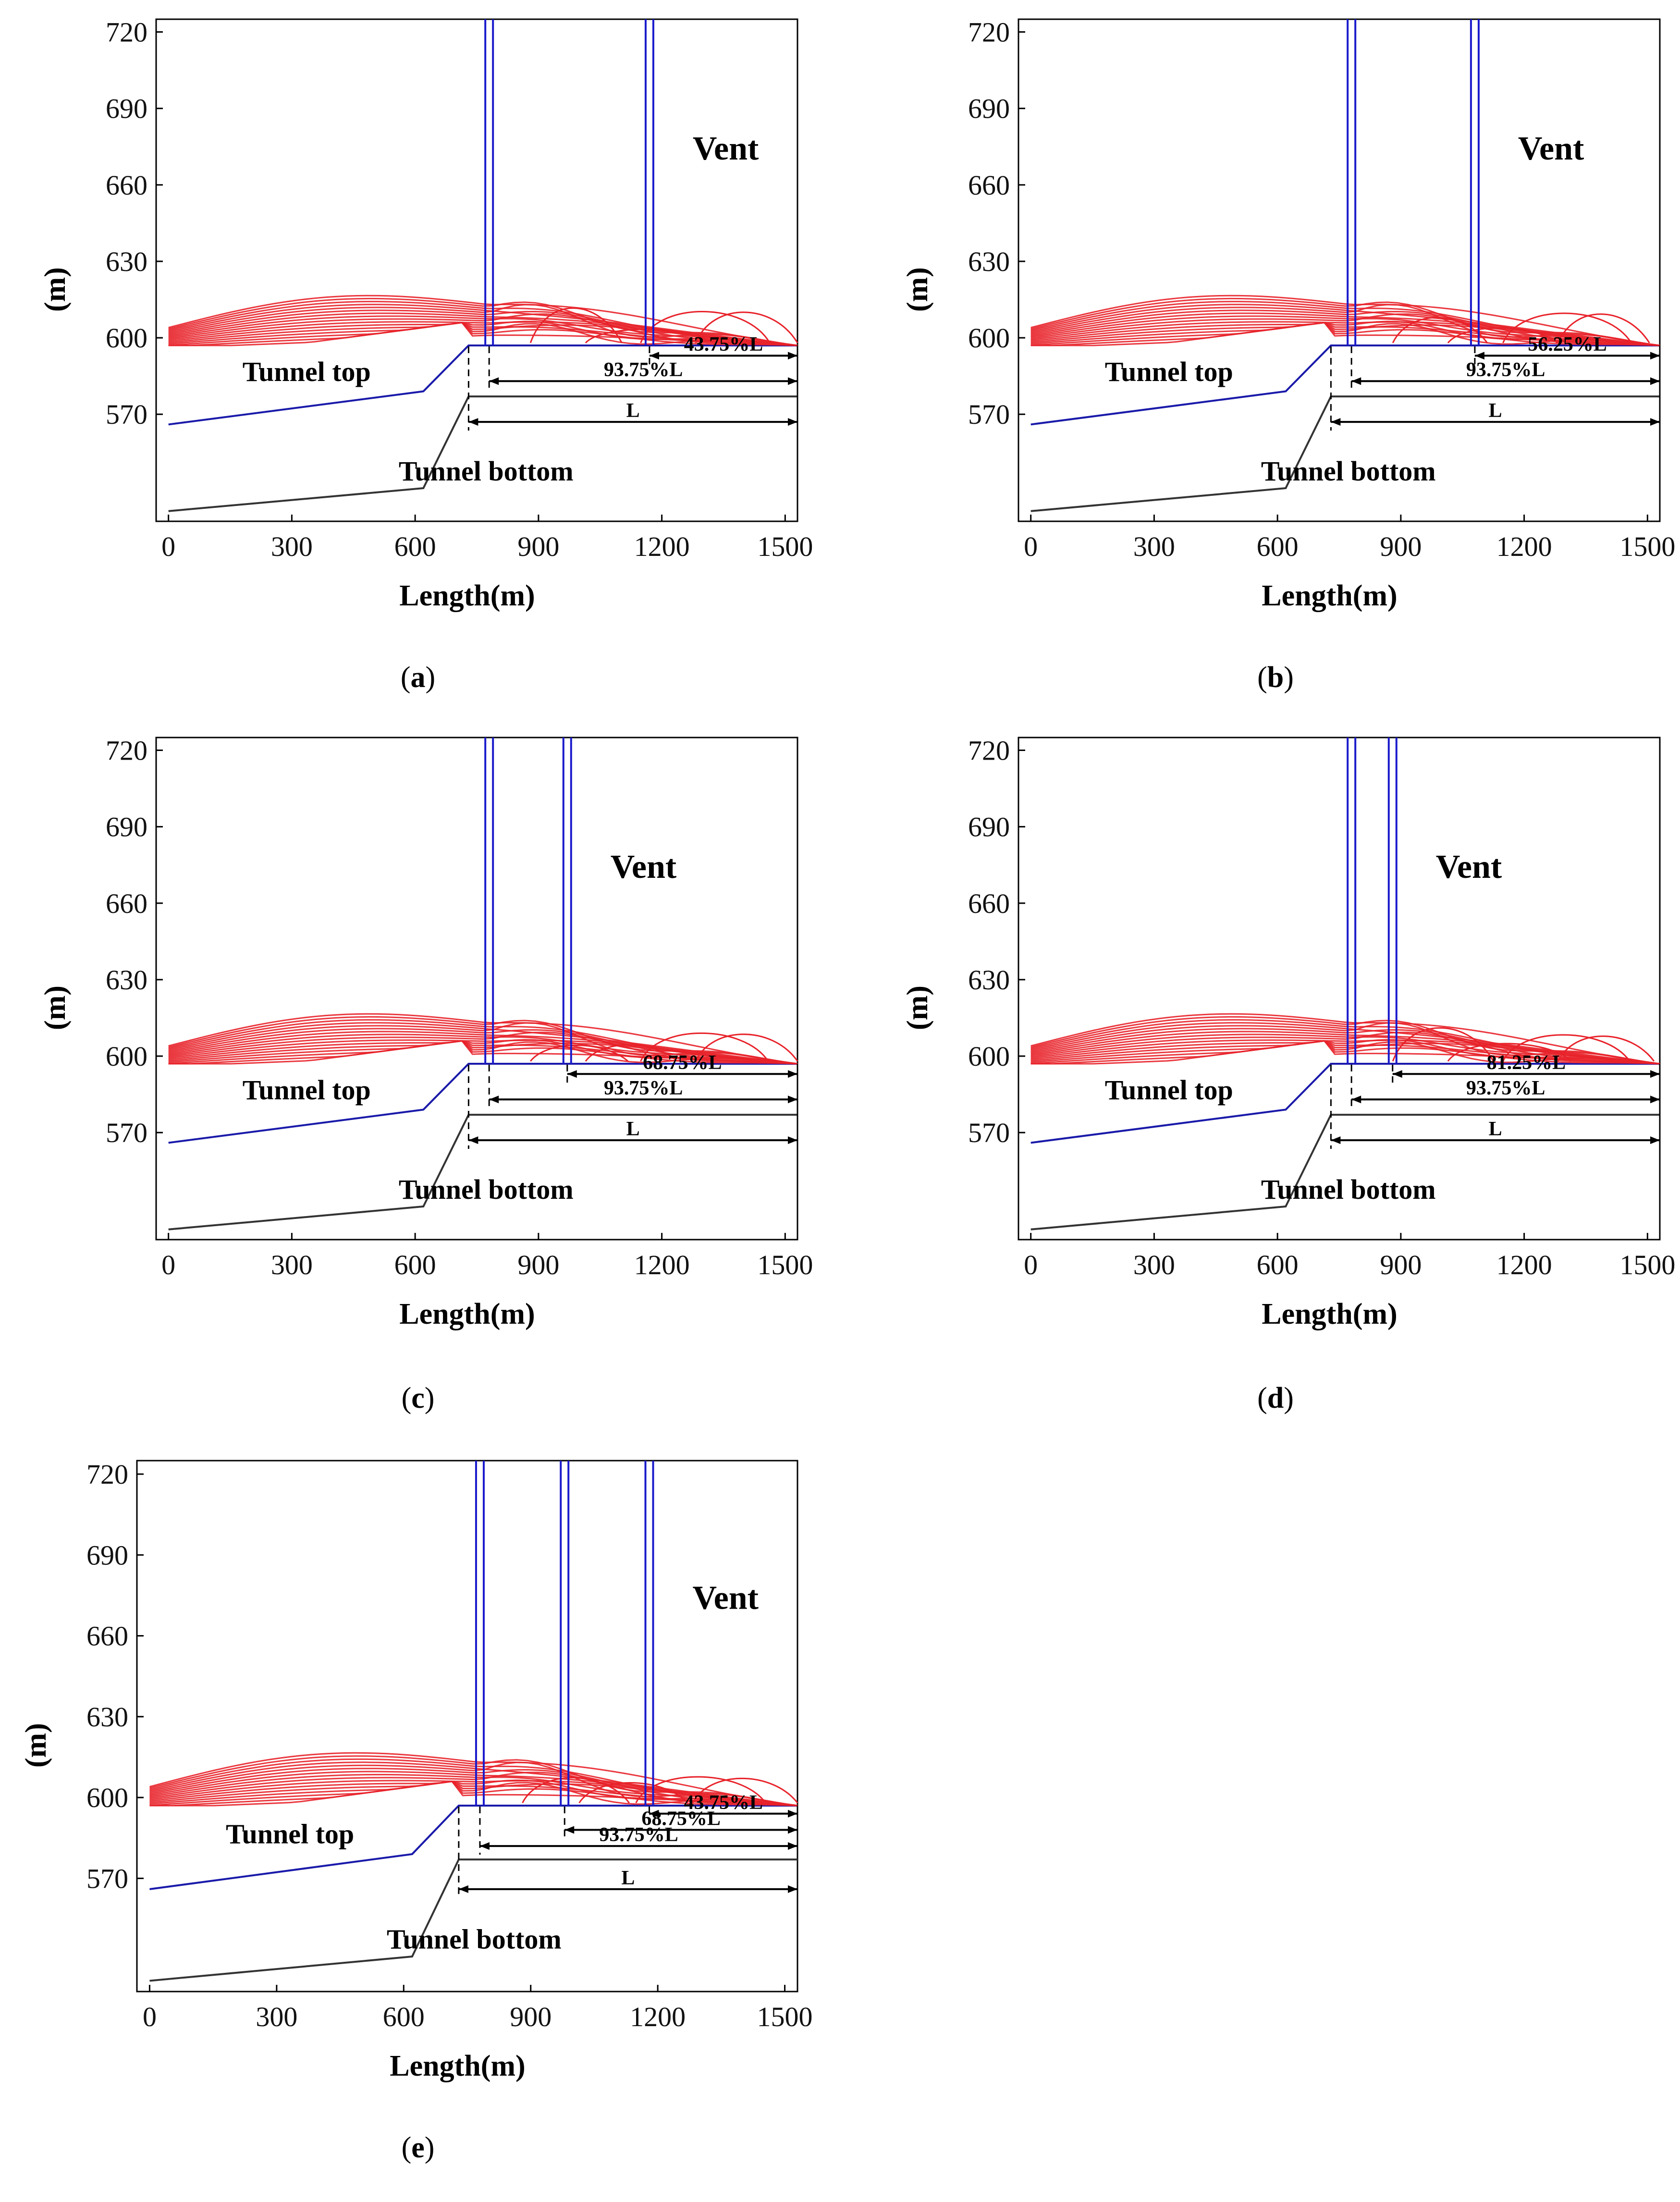  I want to click on dimension-label: 68.75%L, so click(682, 1063).